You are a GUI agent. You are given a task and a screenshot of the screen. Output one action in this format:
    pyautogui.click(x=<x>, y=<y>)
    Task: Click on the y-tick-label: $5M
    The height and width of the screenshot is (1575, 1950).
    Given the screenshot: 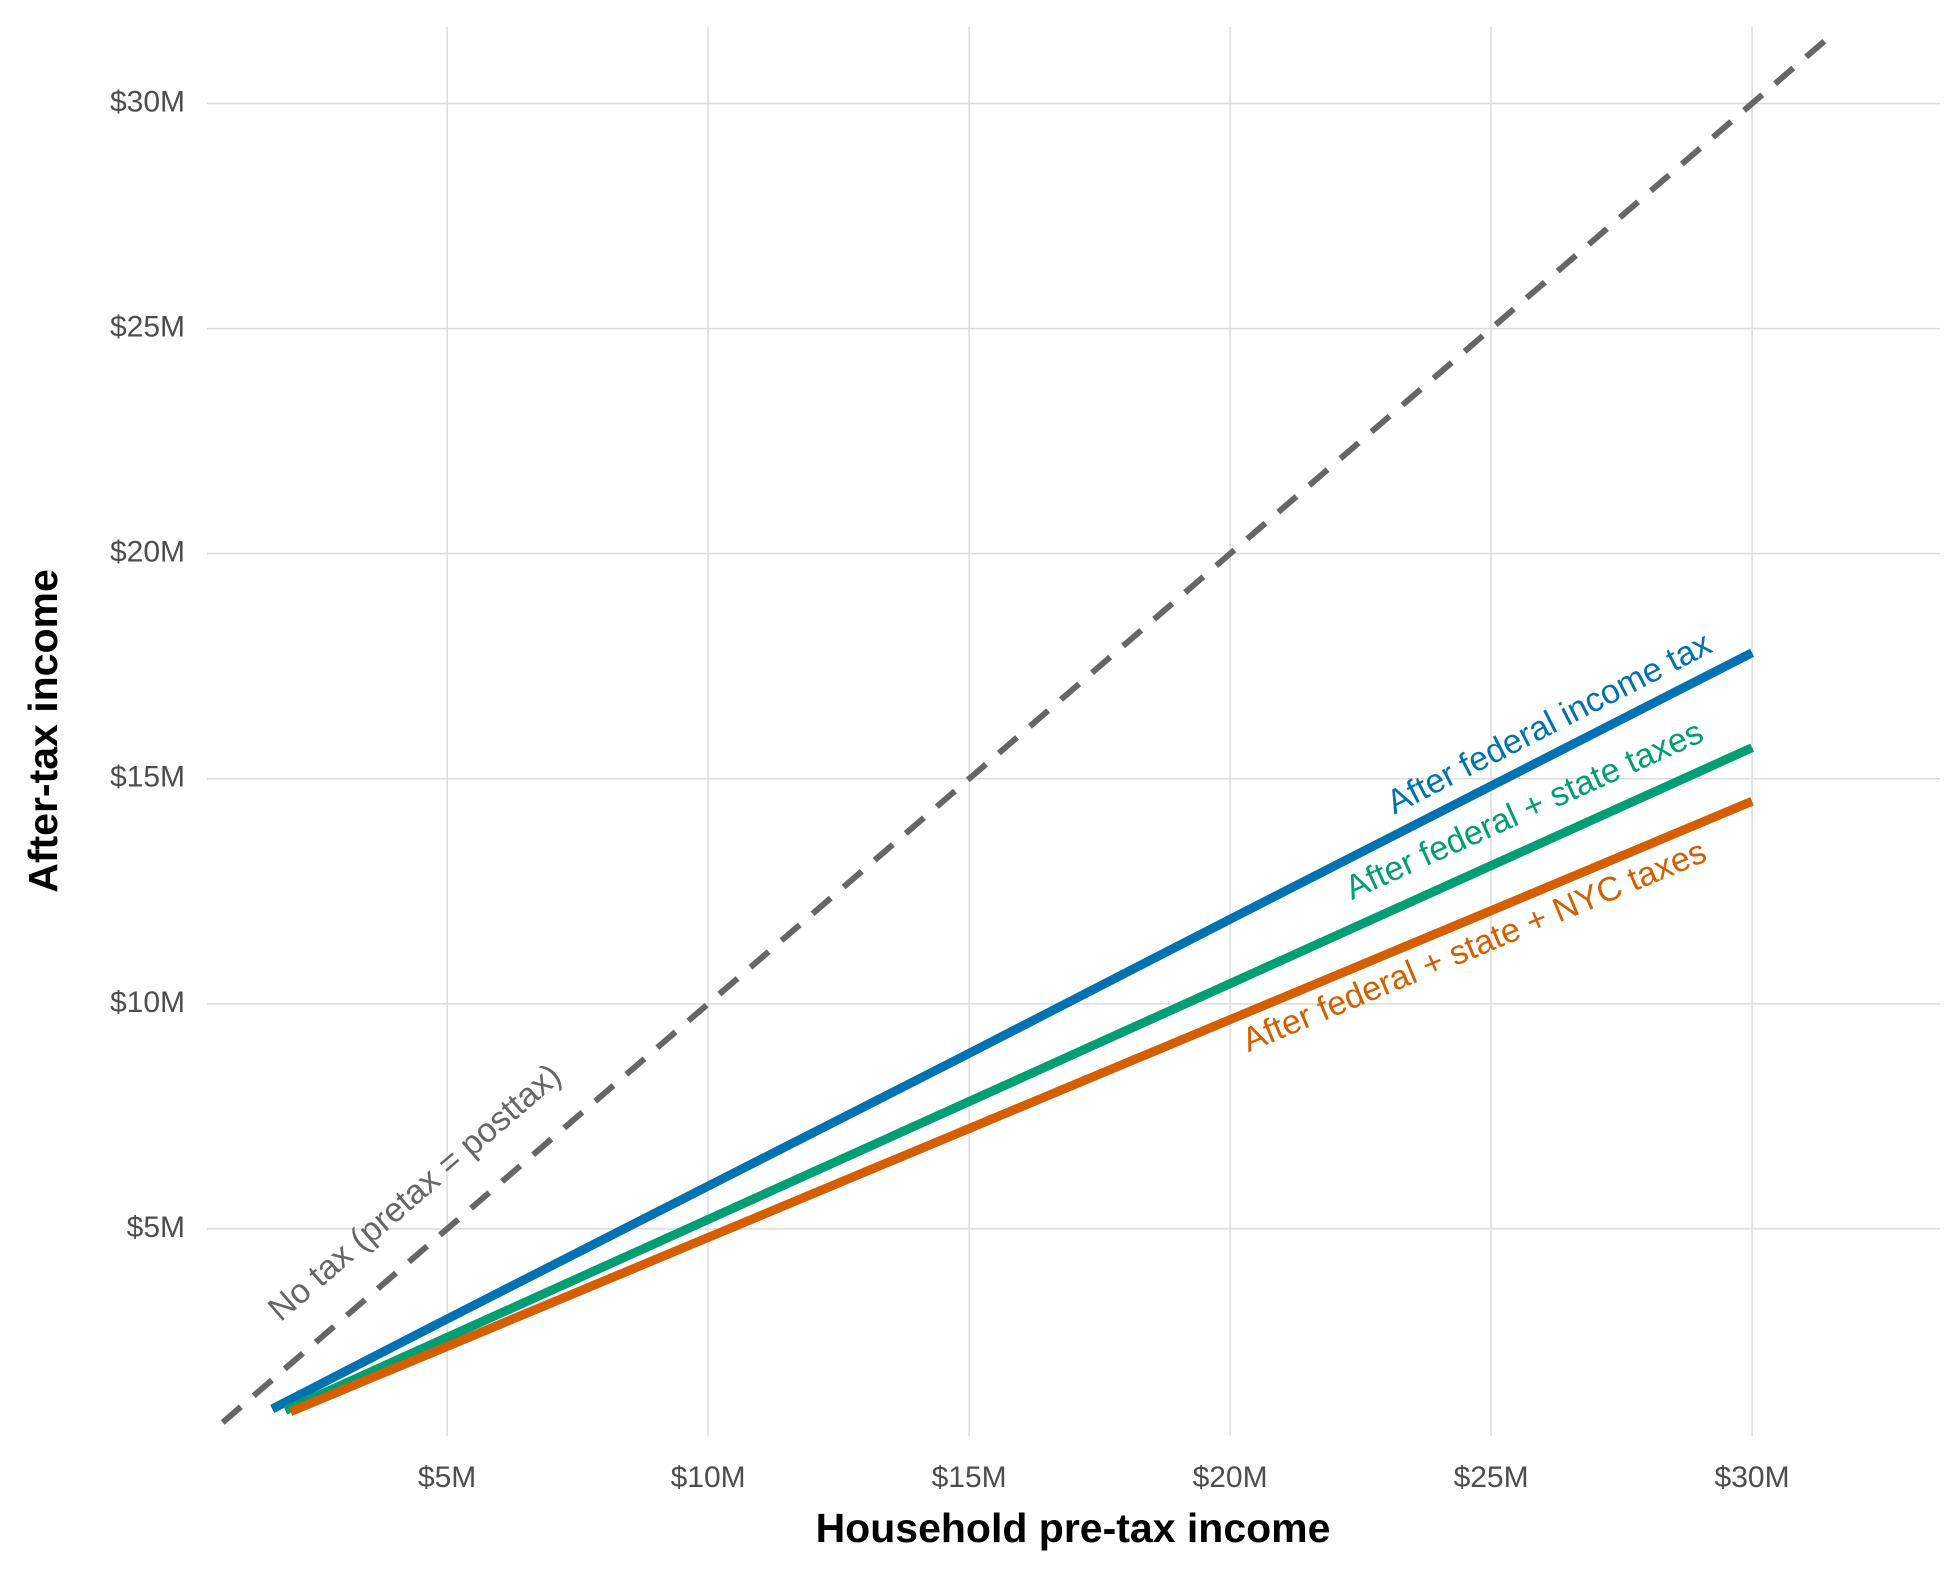 What is the action you would take?
    pyautogui.click(x=156, y=1227)
    